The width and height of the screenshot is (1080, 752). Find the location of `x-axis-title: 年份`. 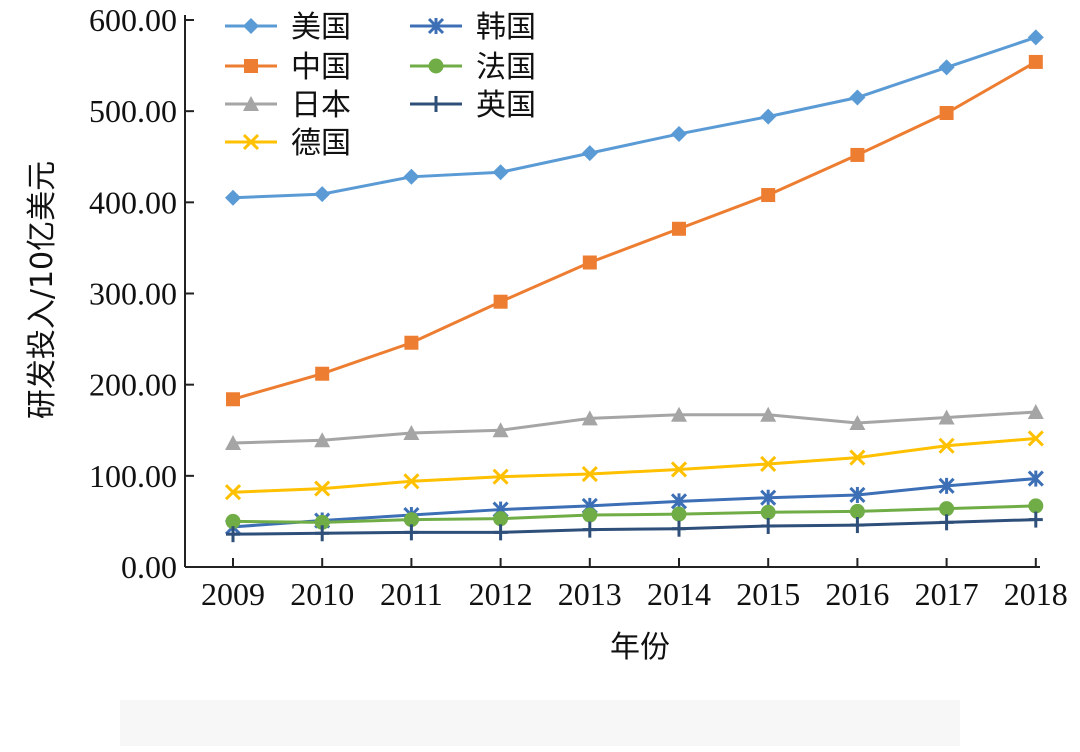

x-axis-title: 年份 is located at coordinates (640, 647).